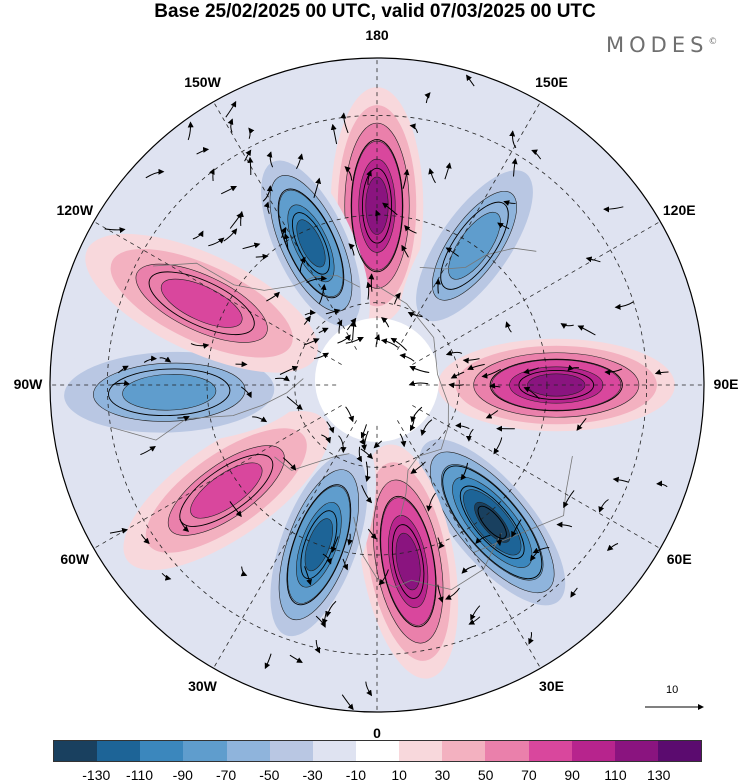 The image size is (750, 783). What do you see at coordinates (726, 384) in the screenshot?
I see `longitude-label: 90E` at bounding box center [726, 384].